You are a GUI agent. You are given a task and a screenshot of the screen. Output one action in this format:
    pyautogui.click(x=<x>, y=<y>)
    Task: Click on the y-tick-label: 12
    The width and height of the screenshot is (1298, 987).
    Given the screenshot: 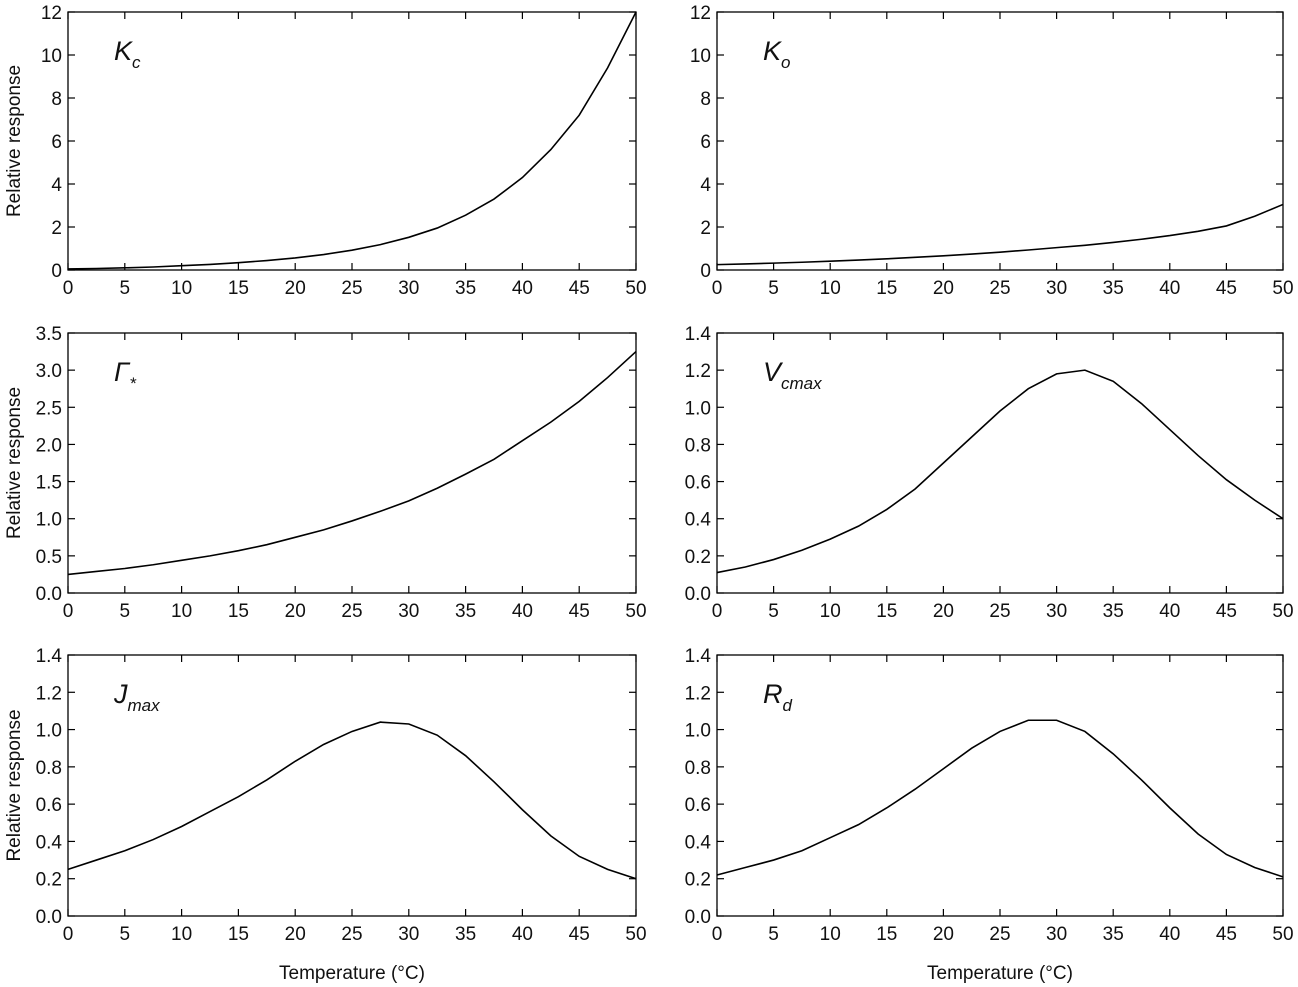 What is the action you would take?
    pyautogui.click(x=700, y=13)
    